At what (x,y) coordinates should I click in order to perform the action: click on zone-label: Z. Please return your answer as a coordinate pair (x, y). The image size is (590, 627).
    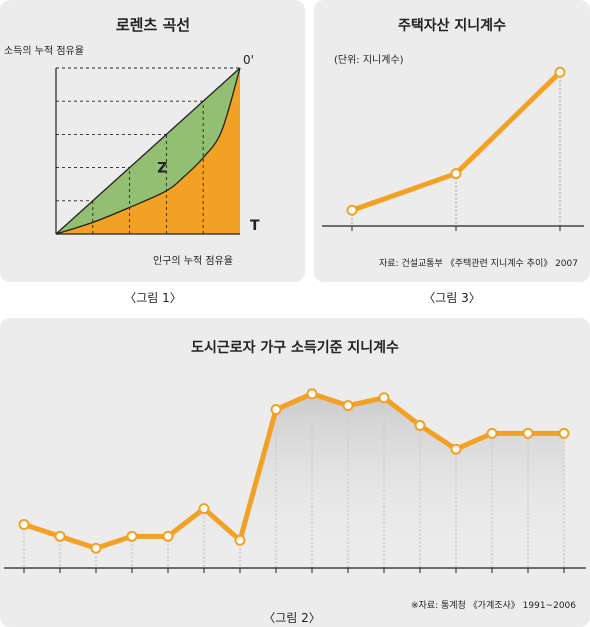
    Looking at the image, I should click on (162, 169).